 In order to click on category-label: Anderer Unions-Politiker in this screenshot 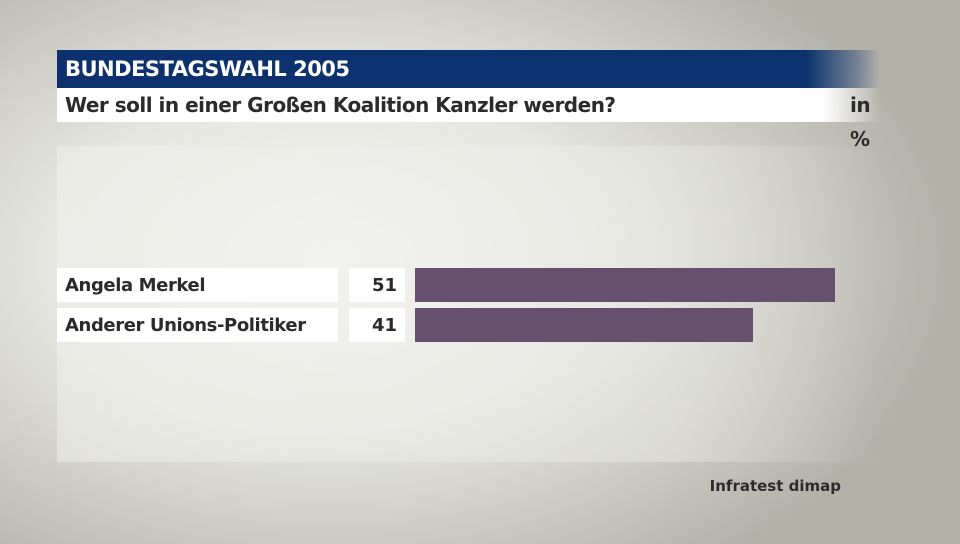, I will do `click(197, 325)`.